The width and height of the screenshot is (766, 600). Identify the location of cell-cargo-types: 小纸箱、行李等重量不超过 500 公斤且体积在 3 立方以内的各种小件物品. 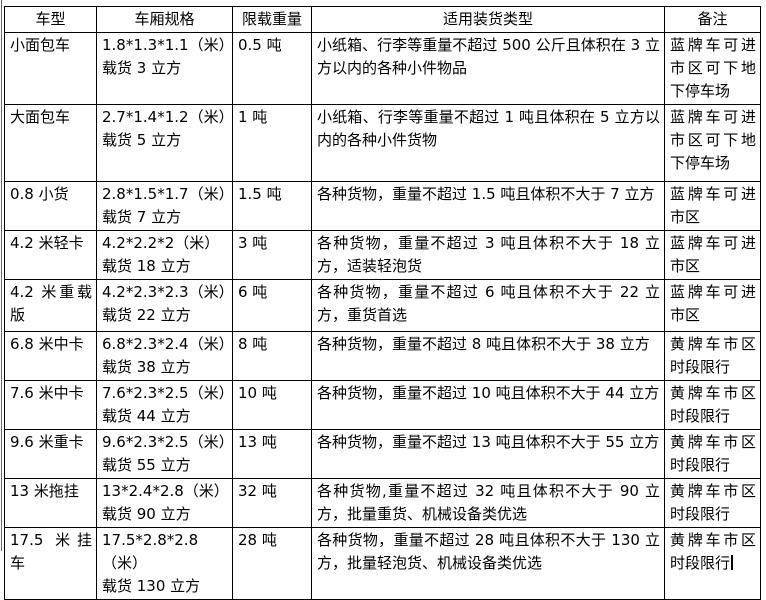
(488, 68).